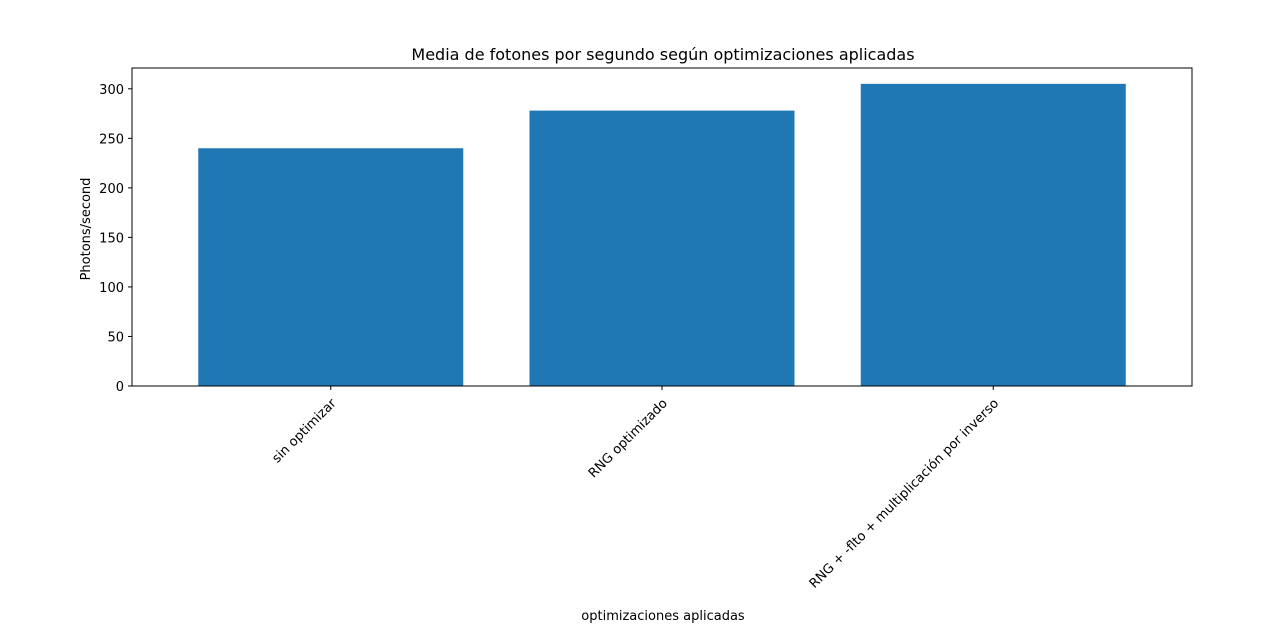 This screenshot has width=1262, height=636. I want to click on y-tick-label: 100, so click(111, 288).